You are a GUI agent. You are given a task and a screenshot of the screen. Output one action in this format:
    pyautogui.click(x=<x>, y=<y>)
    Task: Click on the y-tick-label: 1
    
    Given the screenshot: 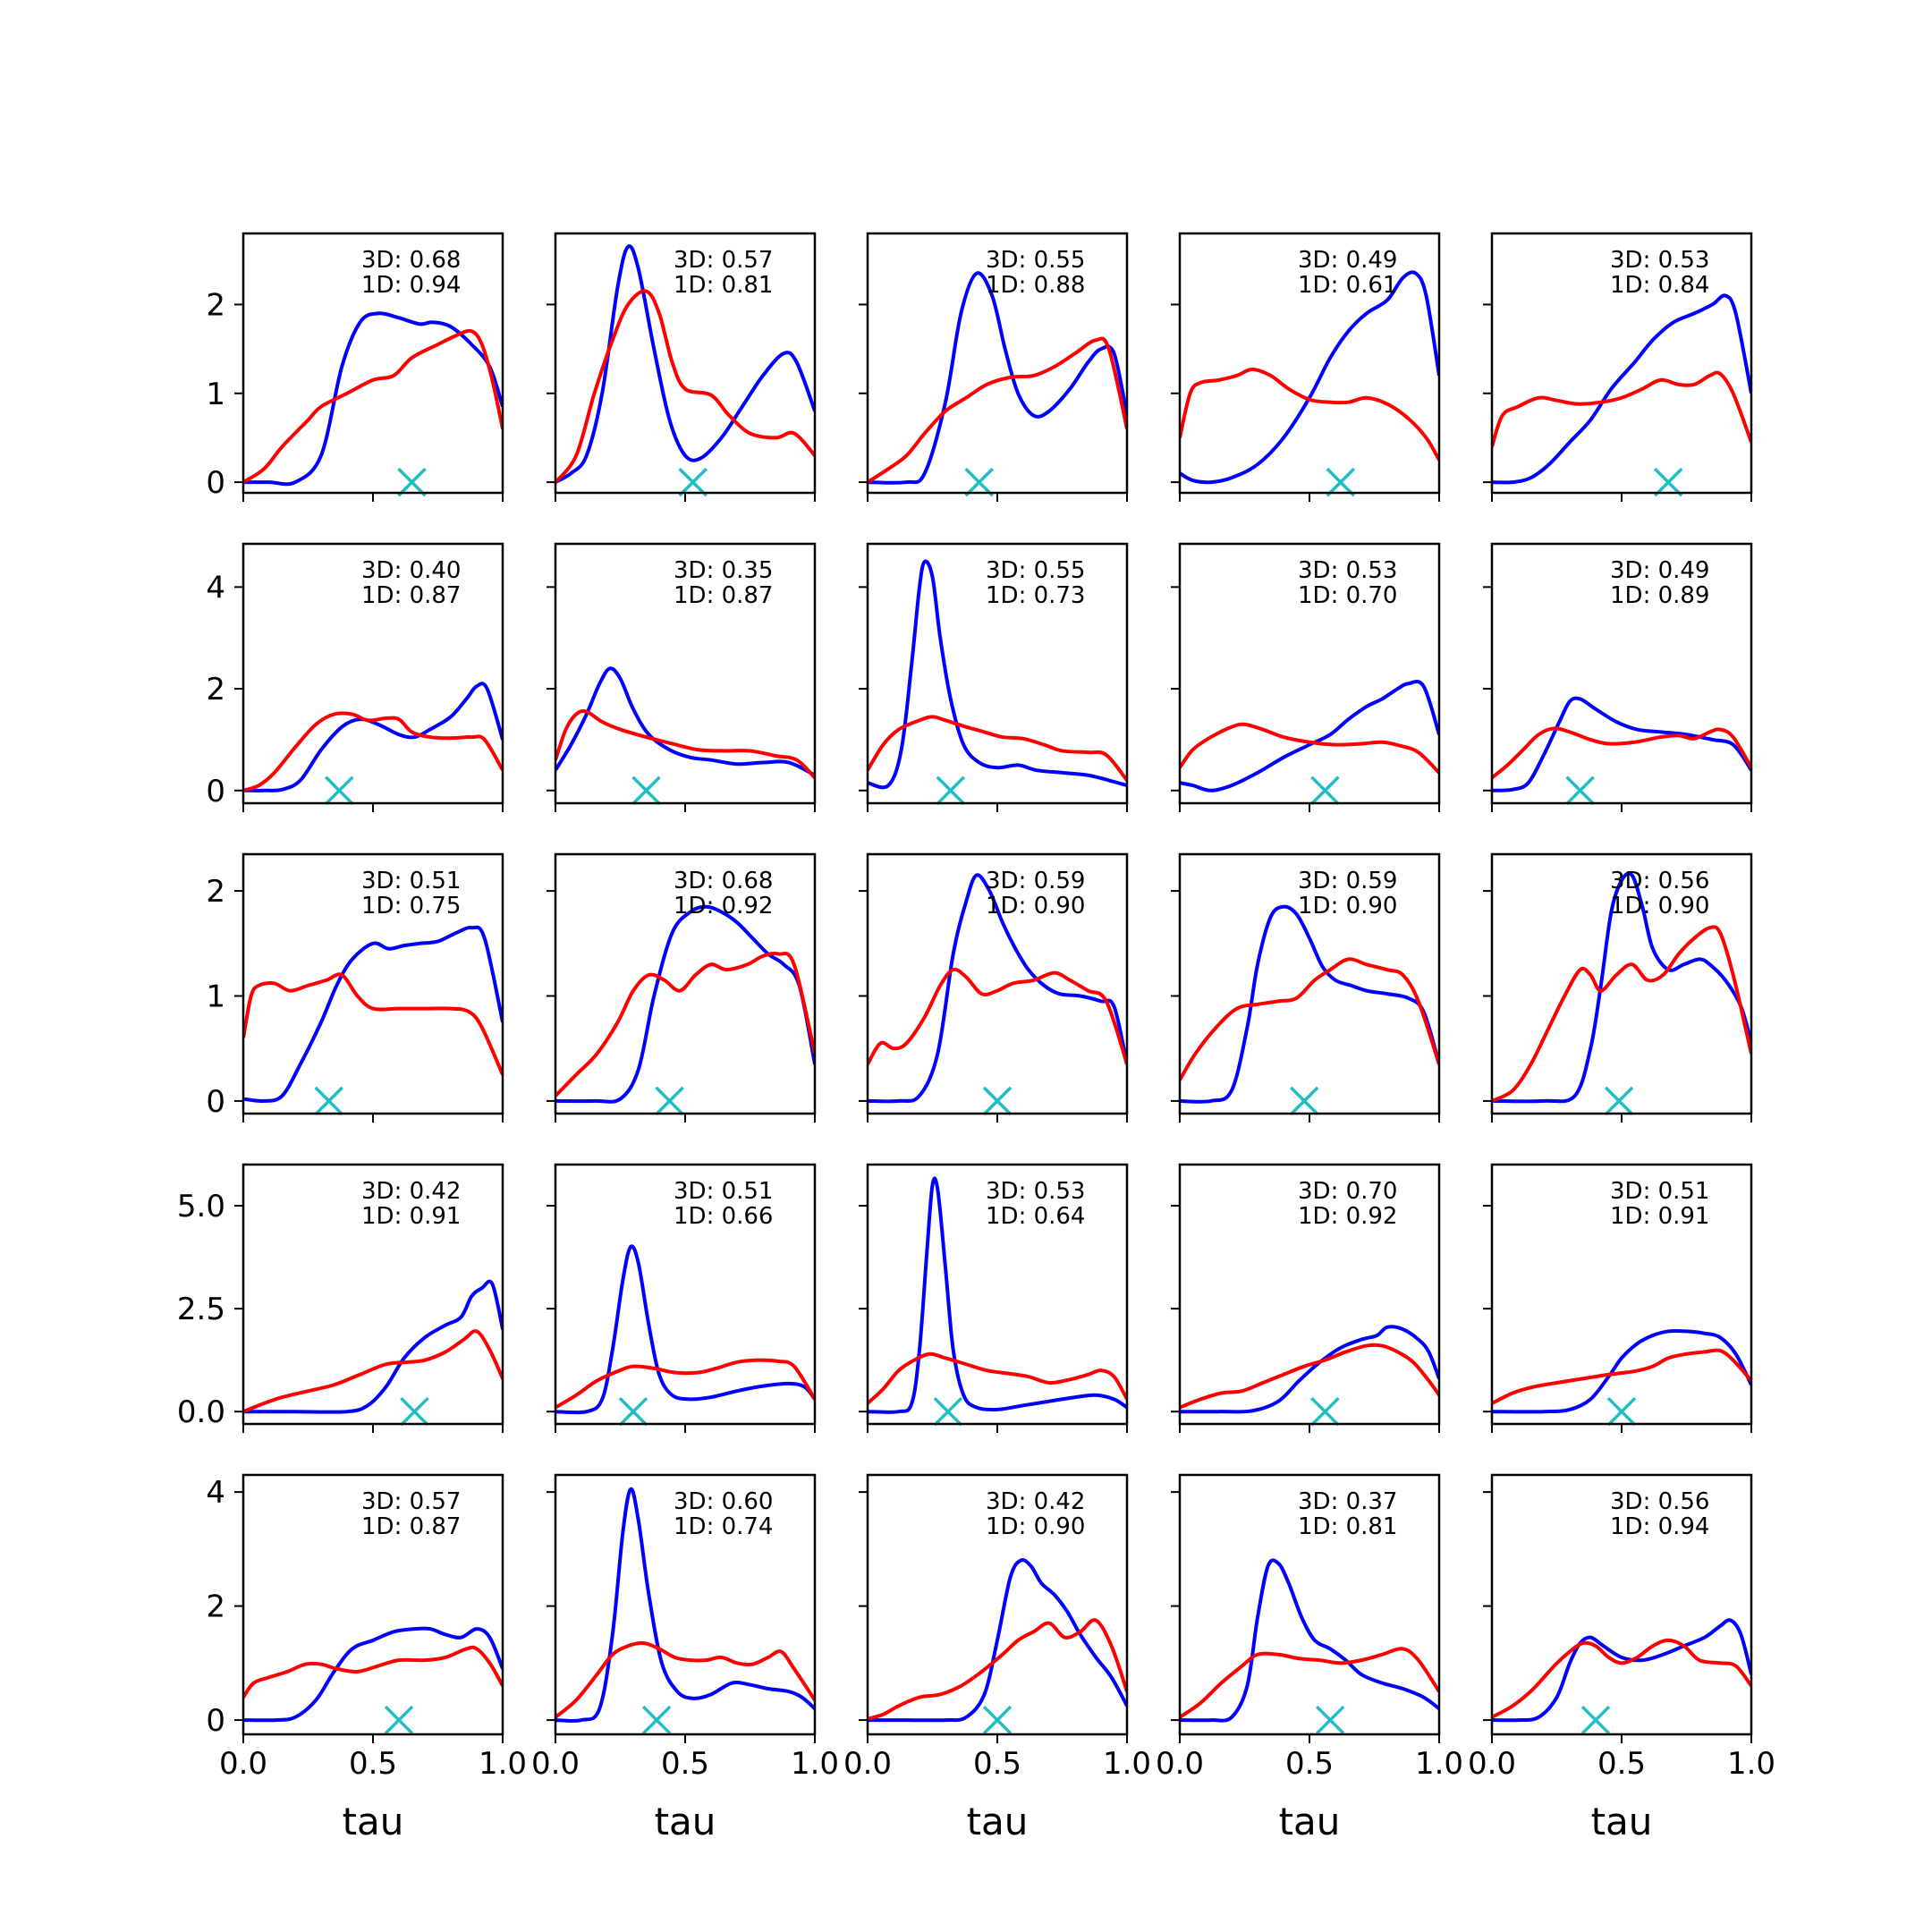 What is the action you would take?
    pyautogui.click(x=215, y=997)
    